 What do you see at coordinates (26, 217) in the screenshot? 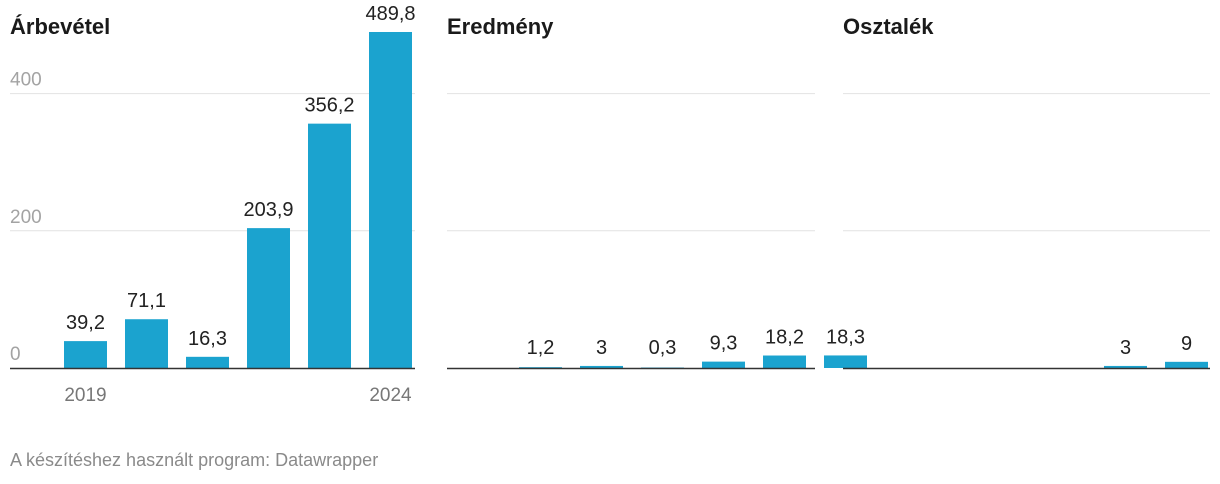
I see `y-tick-label: 200` at bounding box center [26, 217].